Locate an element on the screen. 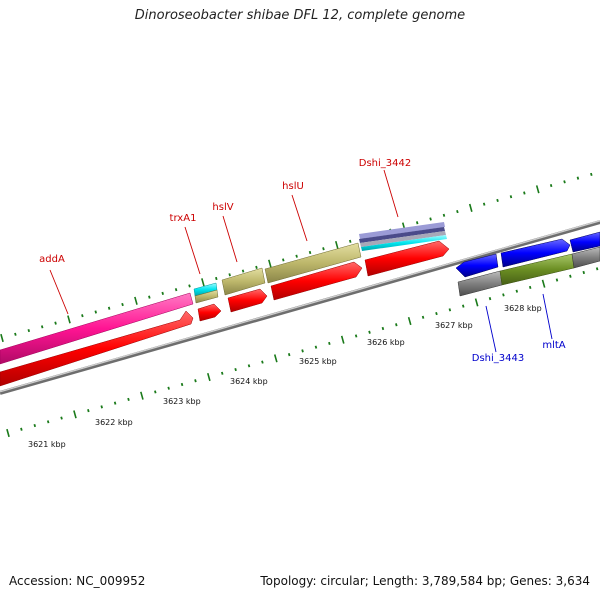  next-cds-arrow is located at coordinates (584, 242).